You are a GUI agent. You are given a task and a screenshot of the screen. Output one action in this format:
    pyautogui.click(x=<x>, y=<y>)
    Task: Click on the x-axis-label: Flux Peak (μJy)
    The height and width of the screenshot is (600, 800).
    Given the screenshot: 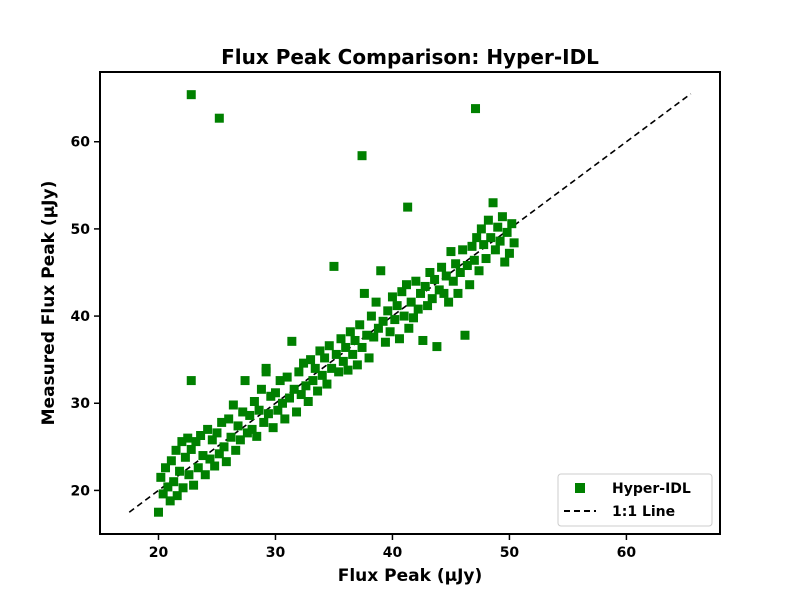 What is the action you would take?
    pyautogui.click(x=410, y=576)
    